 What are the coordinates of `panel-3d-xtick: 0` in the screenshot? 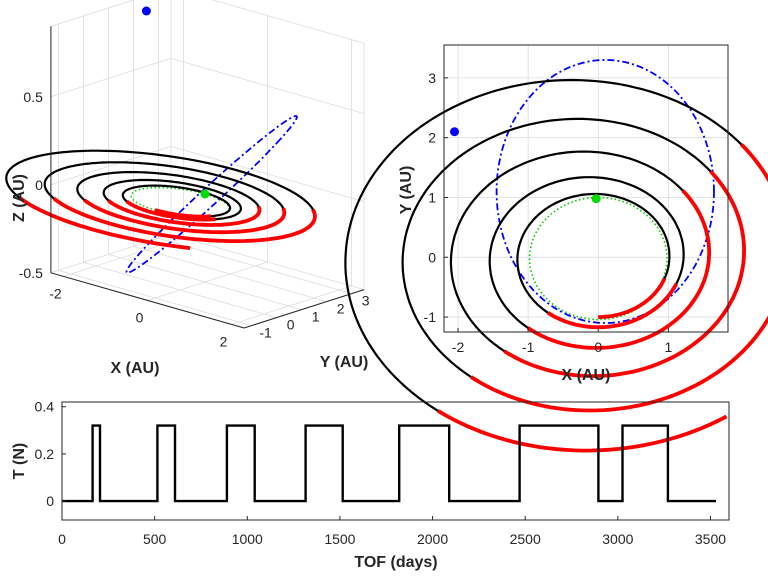 It's located at (140, 317).